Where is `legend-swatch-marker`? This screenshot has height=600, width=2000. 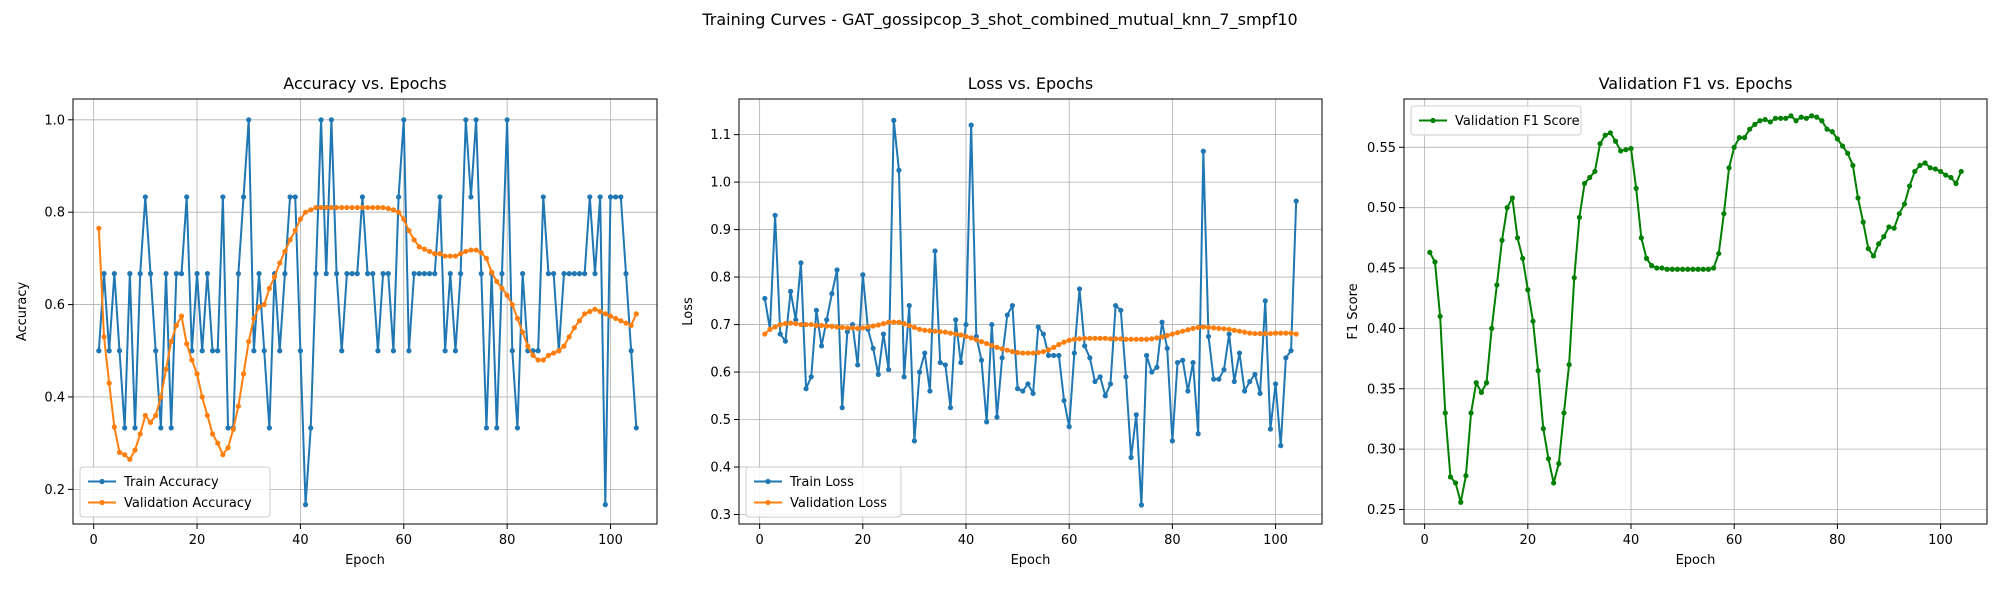 legend-swatch-marker is located at coordinates (102, 502).